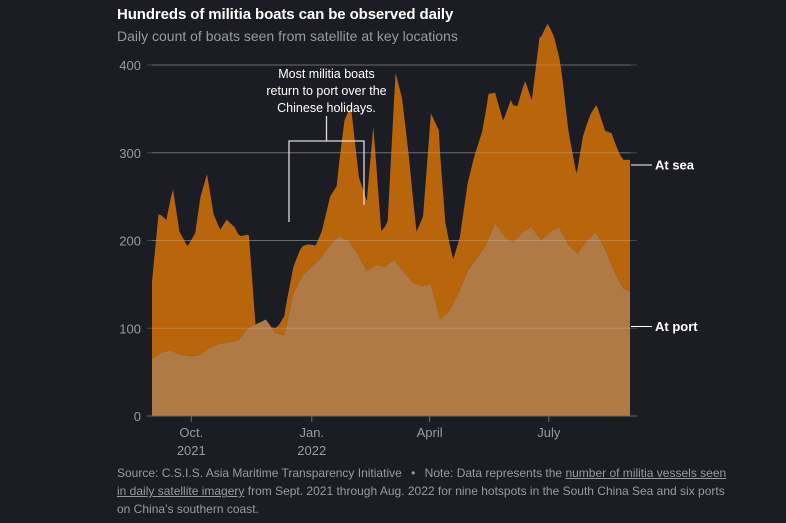 This screenshot has height=523, width=786. What do you see at coordinates (326, 74) in the screenshot?
I see `annotation-line-1: Most militia boats` at bounding box center [326, 74].